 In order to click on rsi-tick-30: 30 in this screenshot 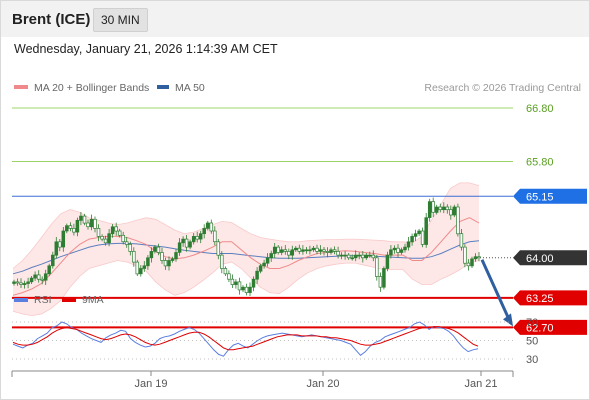, I will do `click(532, 360)`.